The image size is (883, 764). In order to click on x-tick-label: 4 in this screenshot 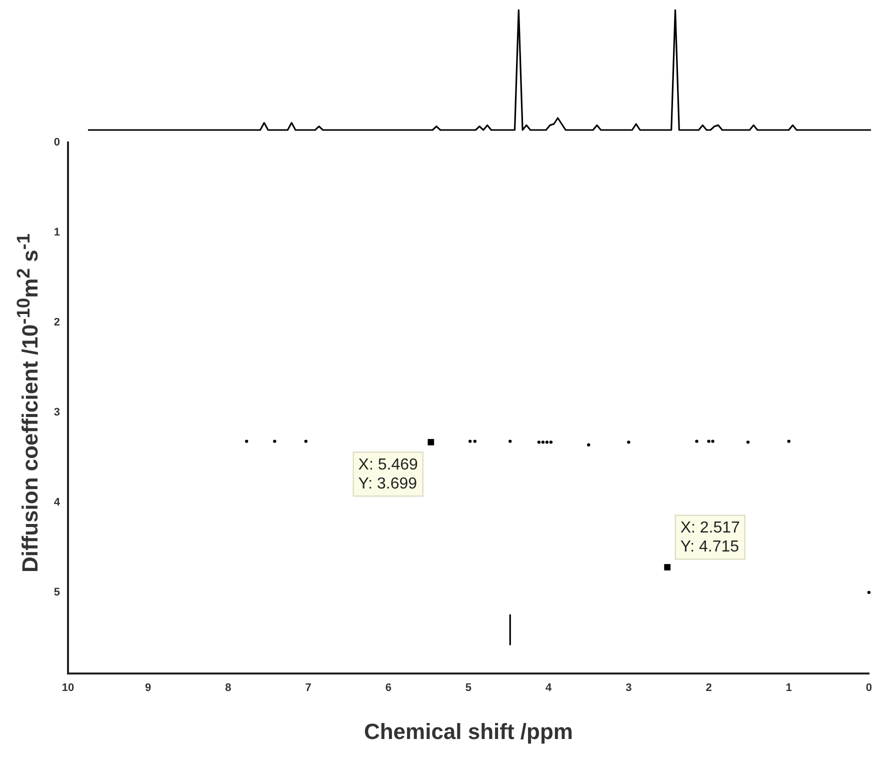, I will do `click(549, 688)`.